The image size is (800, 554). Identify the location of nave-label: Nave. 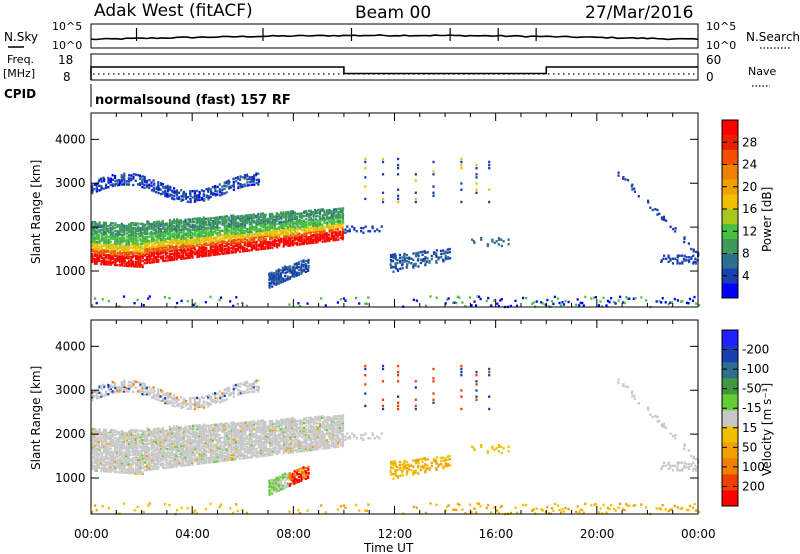
(762, 71).